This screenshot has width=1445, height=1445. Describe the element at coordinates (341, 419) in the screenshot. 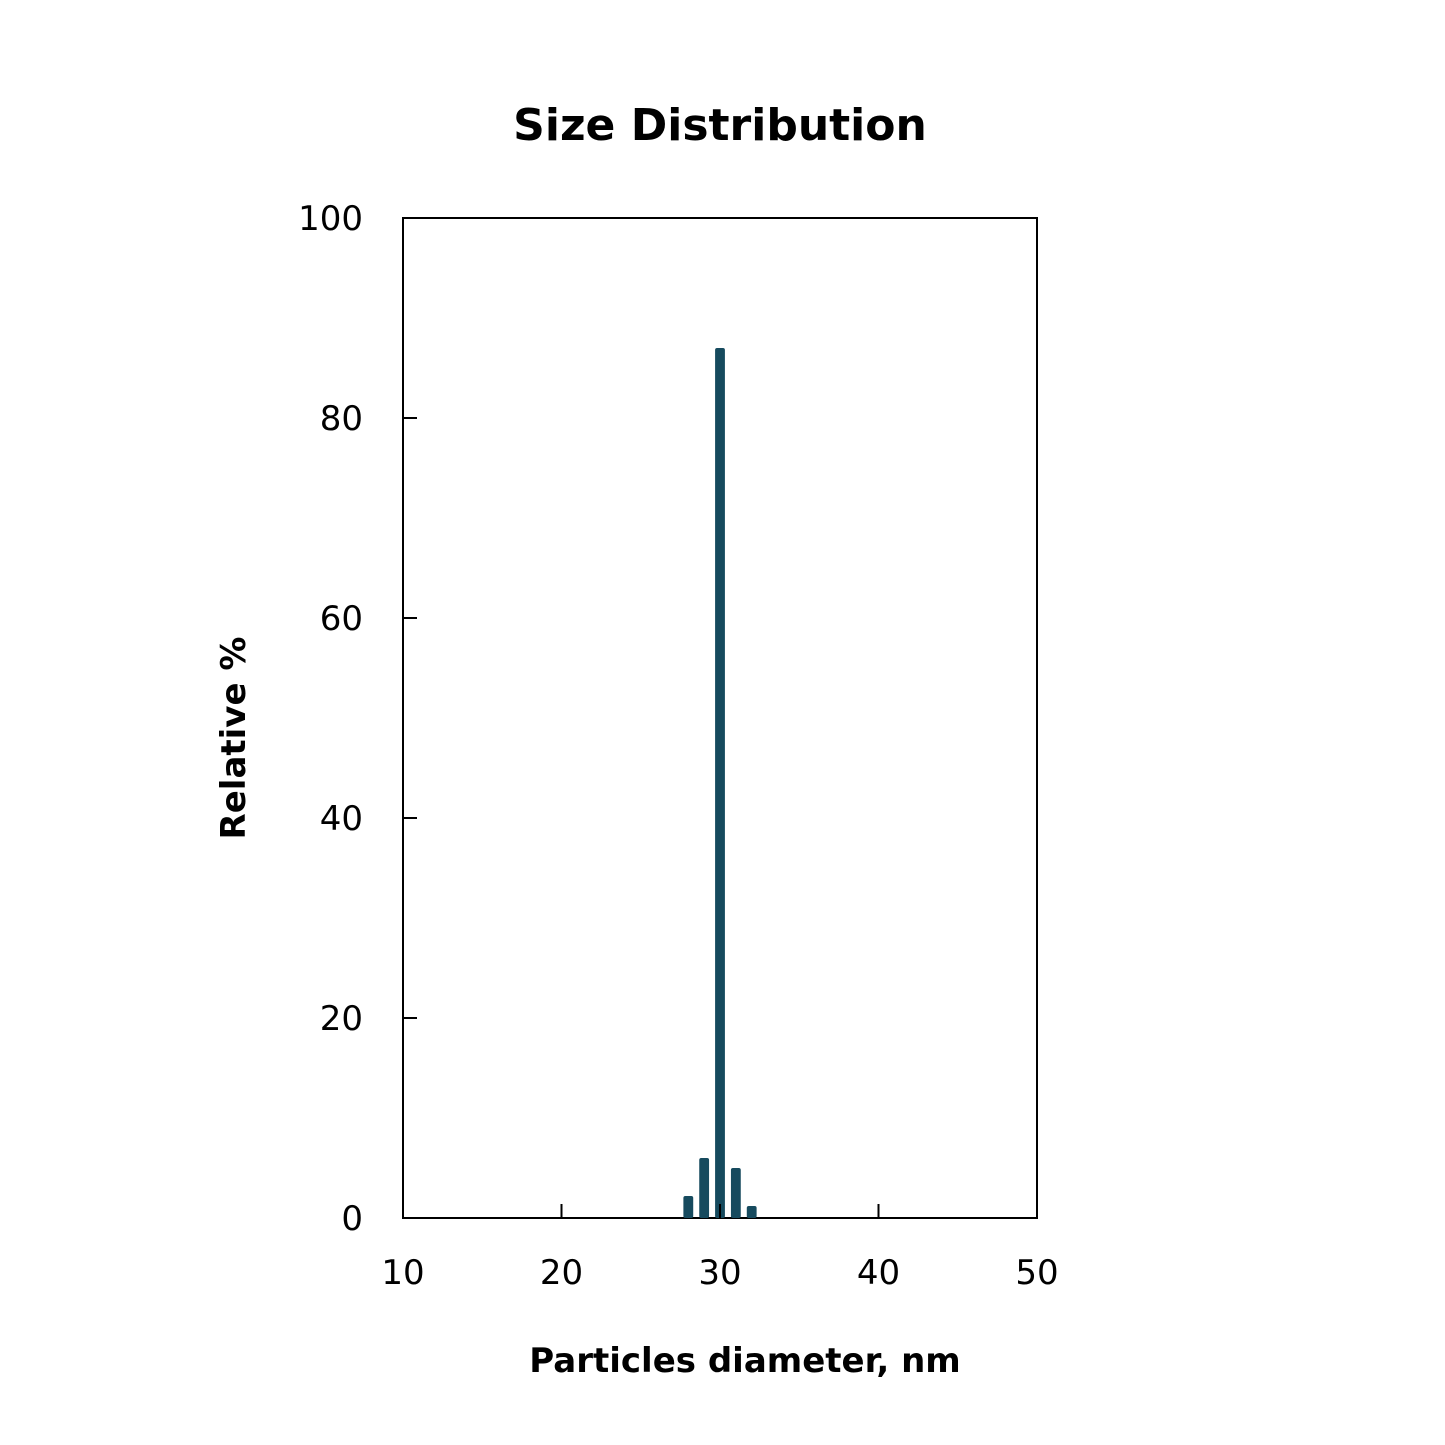

I see `y-tick-label: 80` at that location.